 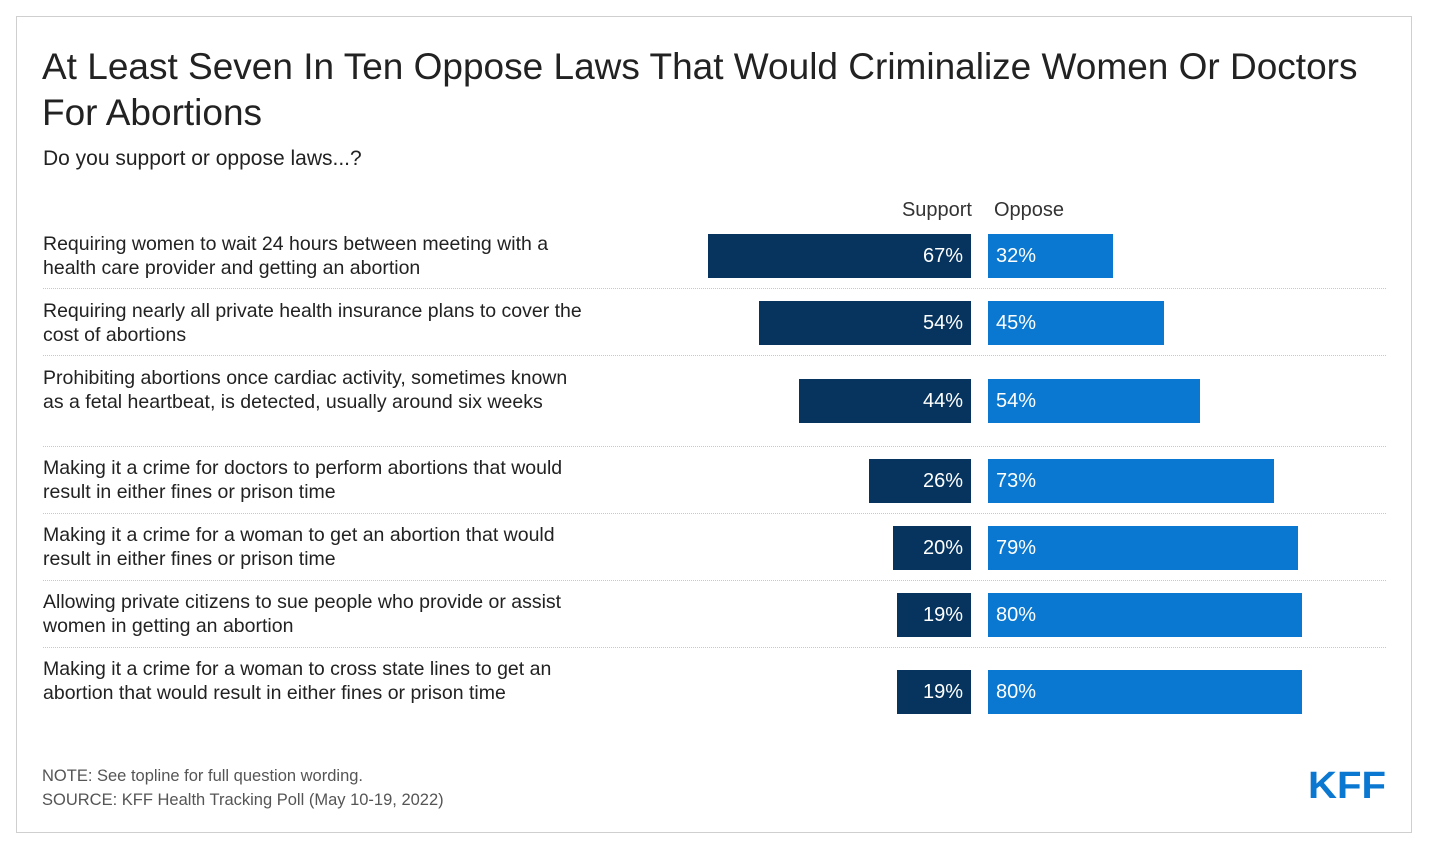 What do you see at coordinates (202, 158) in the screenshot?
I see `chart-subtitle: Do you support or oppose laws...?` at bounding box center [202, 158].